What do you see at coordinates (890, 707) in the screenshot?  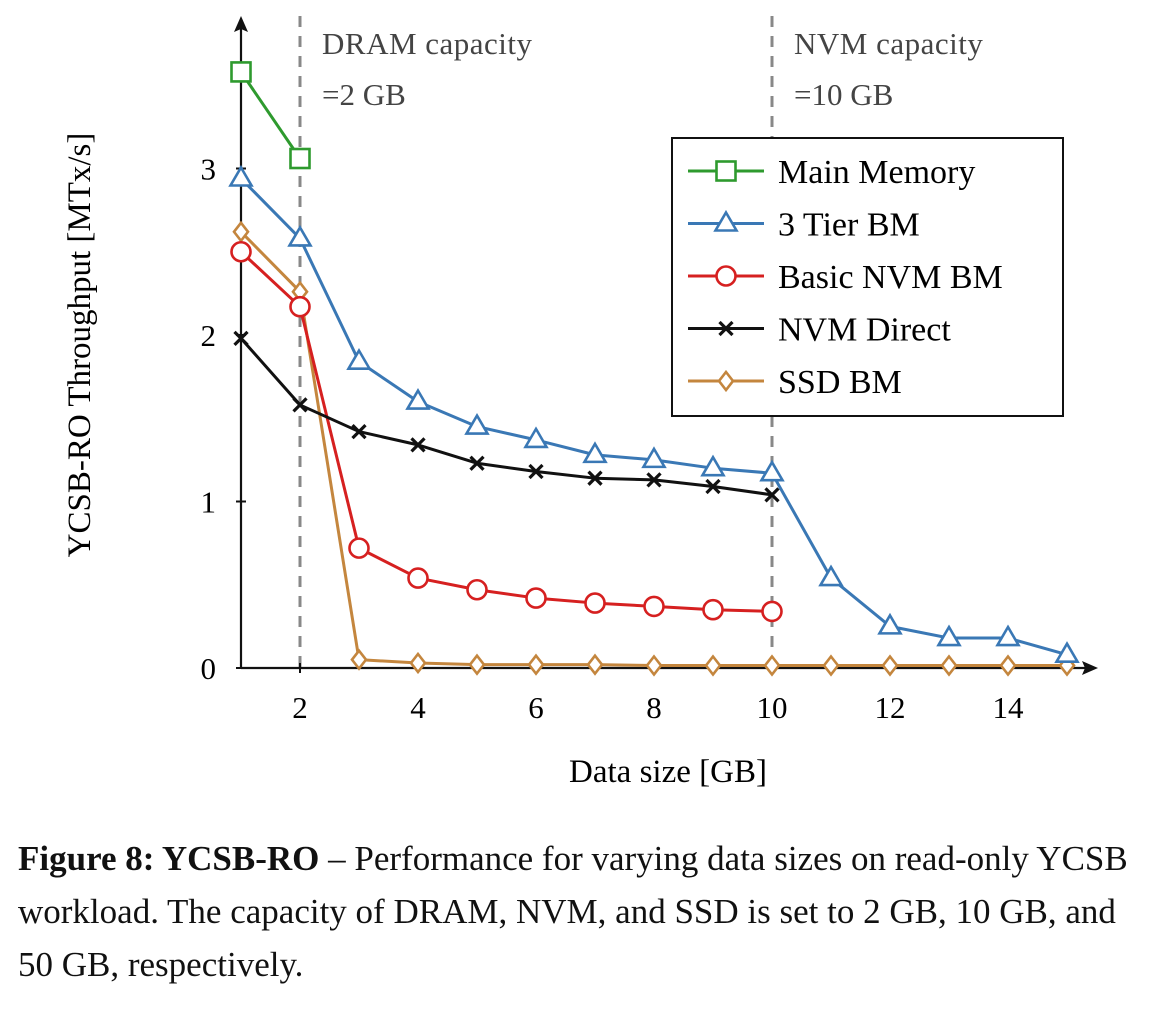 I see `x-tick-label-12: 12` at bounding box center [890, 707].